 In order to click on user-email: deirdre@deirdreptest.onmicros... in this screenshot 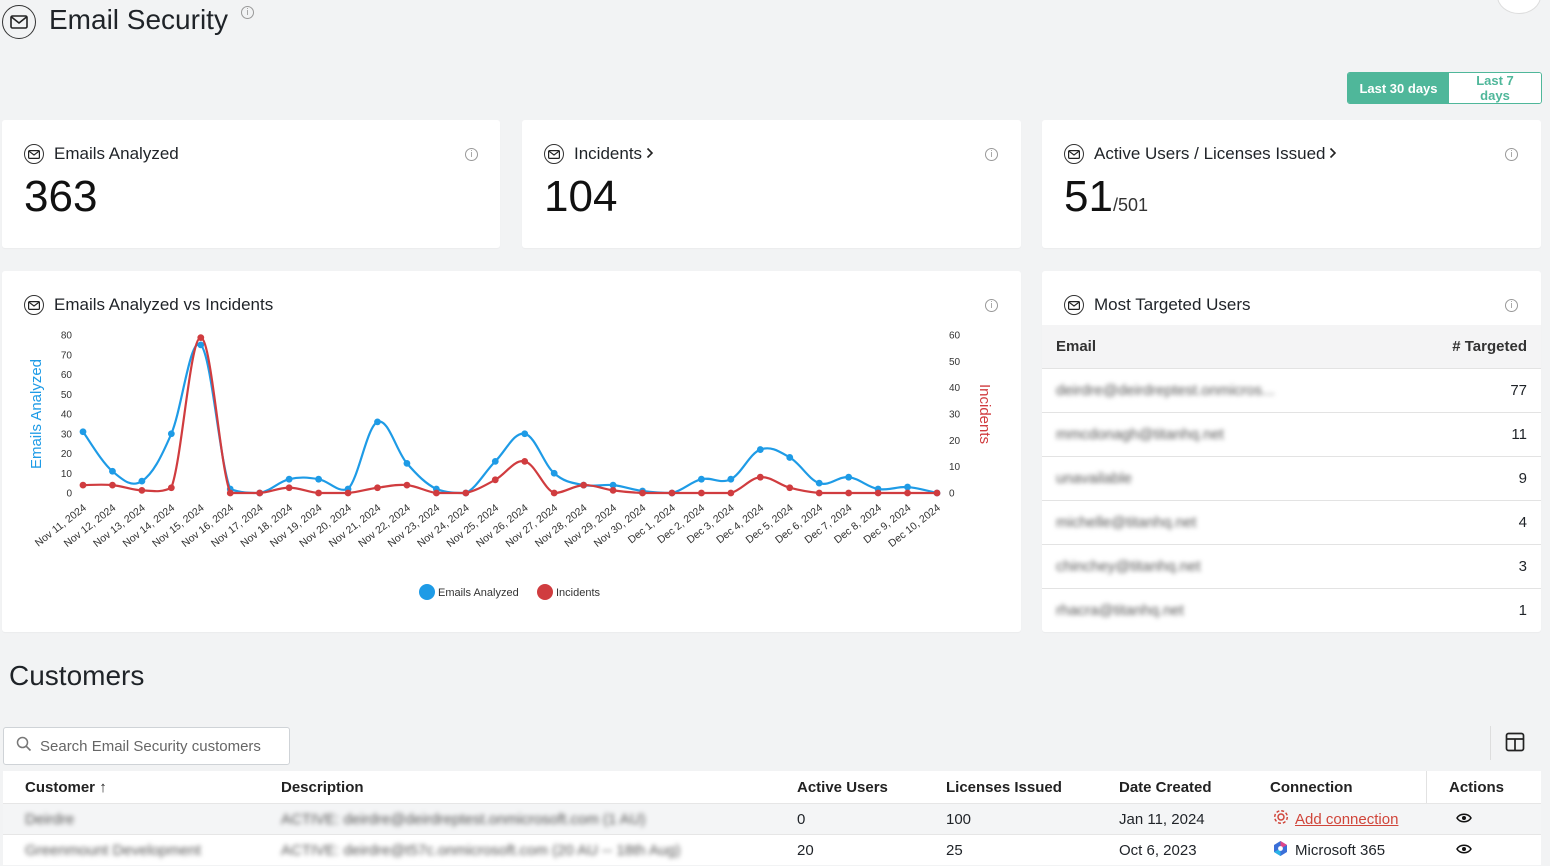, I will do `click(1165, 390)`.